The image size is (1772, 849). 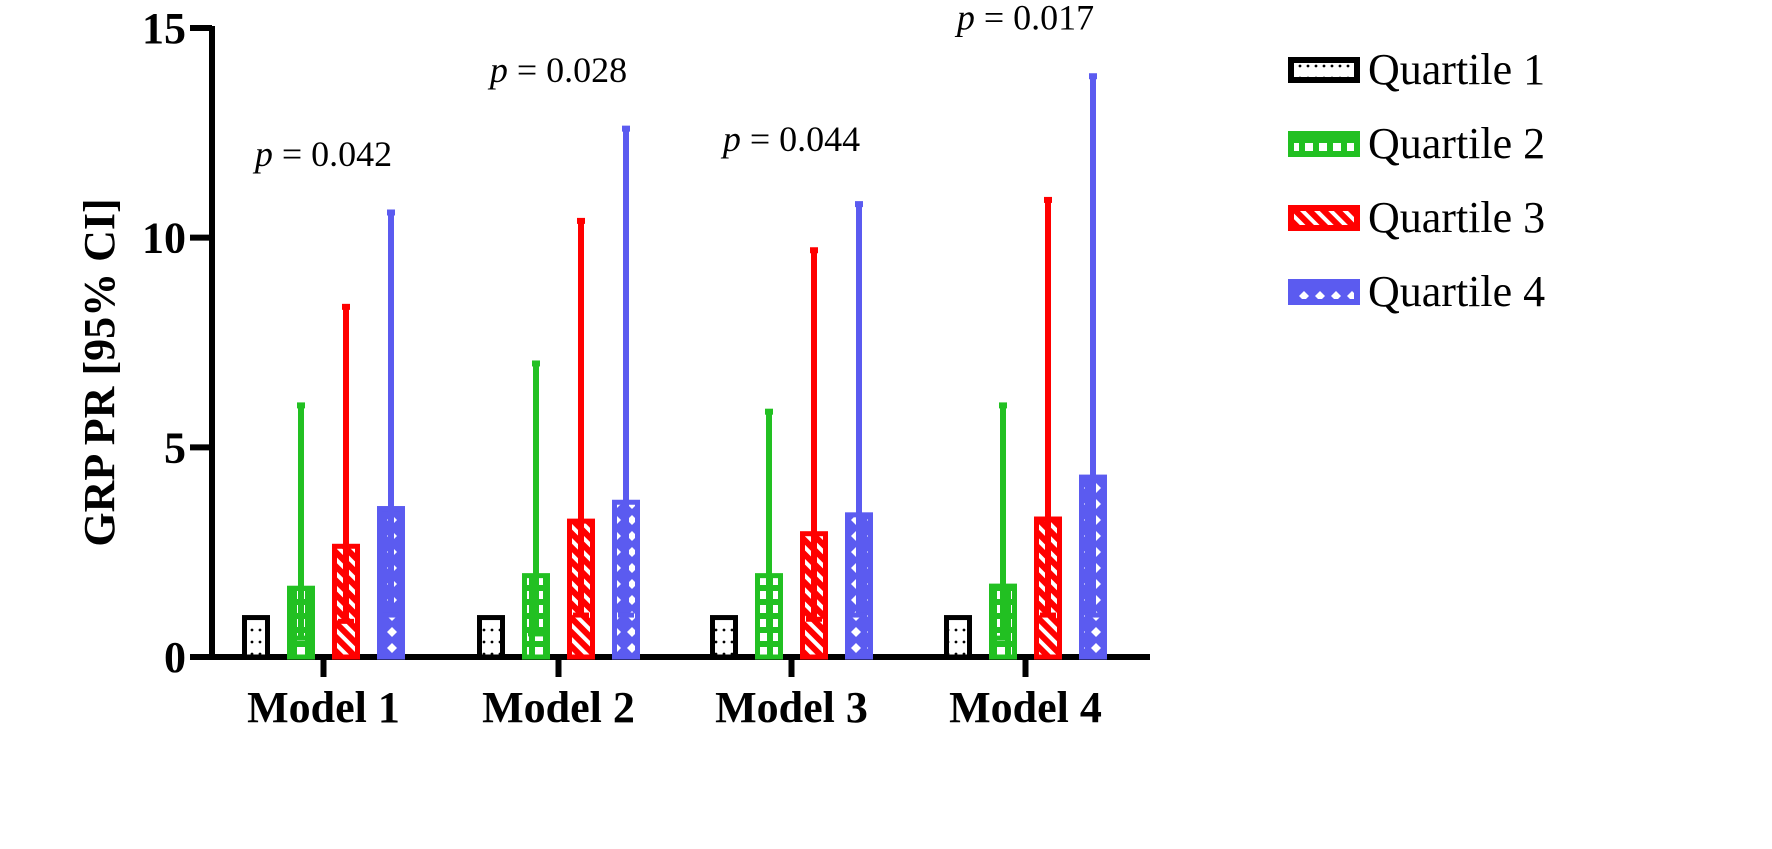 What do you see at coordinates (1025, 707) in the screenshot?
I see `x-tick-label: Model 4` at bounding box center [1025, 707].